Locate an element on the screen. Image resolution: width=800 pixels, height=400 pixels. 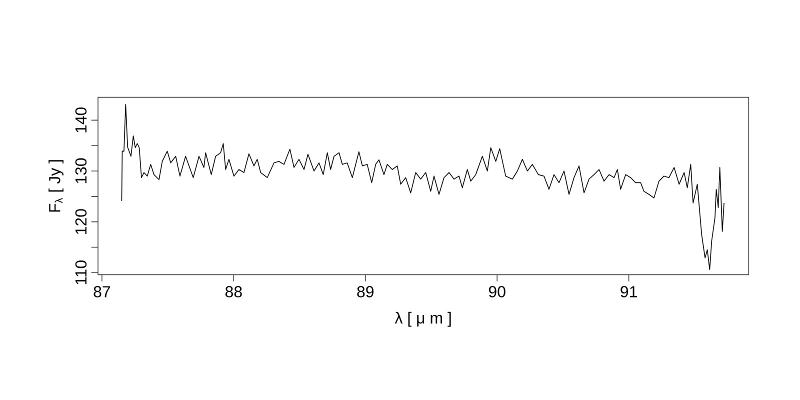
y-tick-label: 110 is located at coordinates (81, 272).